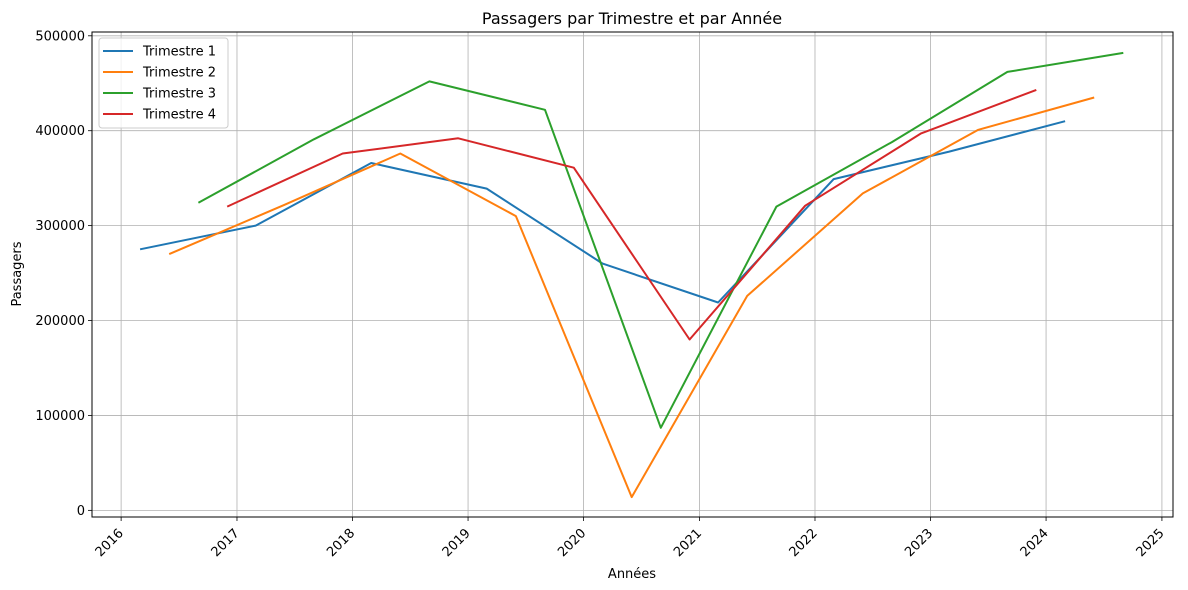 The width and height of the screenshot is (1188, 590). Describe the element at coordinates (60, 36) in the screenshot. I see `y-tick-label: 500000` at that location.